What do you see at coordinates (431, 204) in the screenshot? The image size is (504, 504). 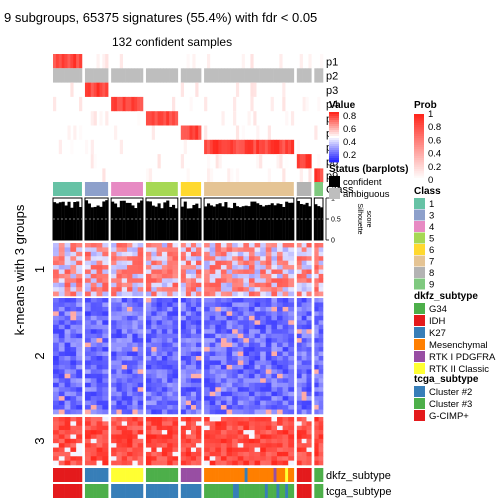 I see `class-legend-label: 1` at bounding box center [431, 204].